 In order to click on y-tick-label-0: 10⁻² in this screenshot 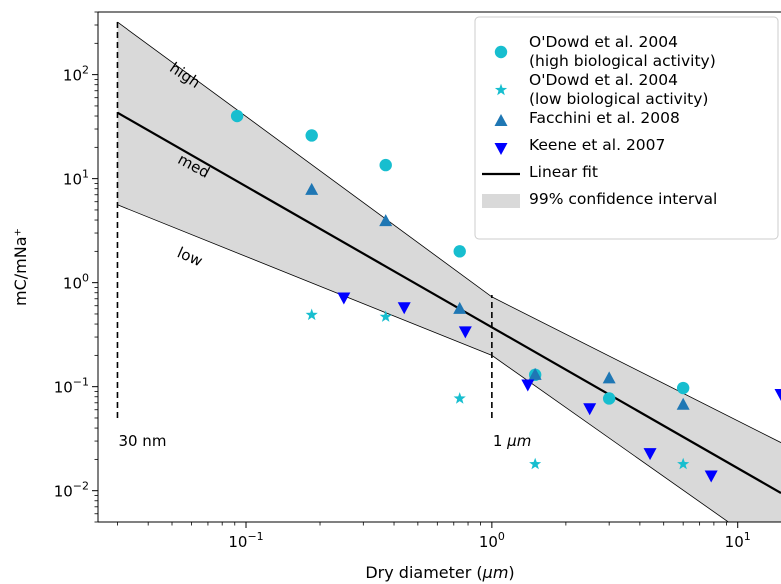, I will do `click(71, 490)`.